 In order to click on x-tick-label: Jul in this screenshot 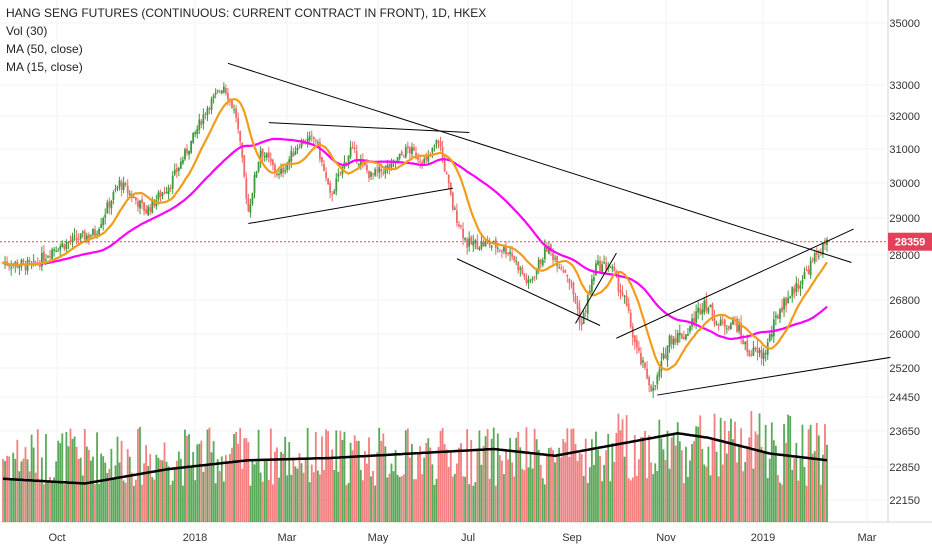, I will do `click(468, 538)`.